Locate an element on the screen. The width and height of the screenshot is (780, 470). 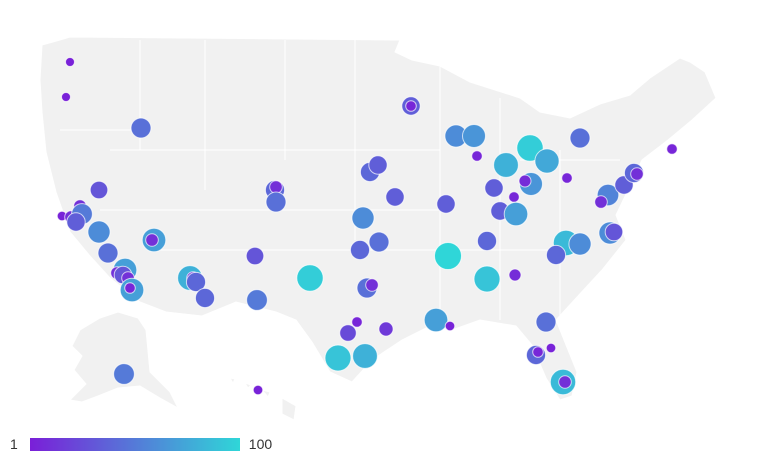
alaska is located at coordinates (124, 360).